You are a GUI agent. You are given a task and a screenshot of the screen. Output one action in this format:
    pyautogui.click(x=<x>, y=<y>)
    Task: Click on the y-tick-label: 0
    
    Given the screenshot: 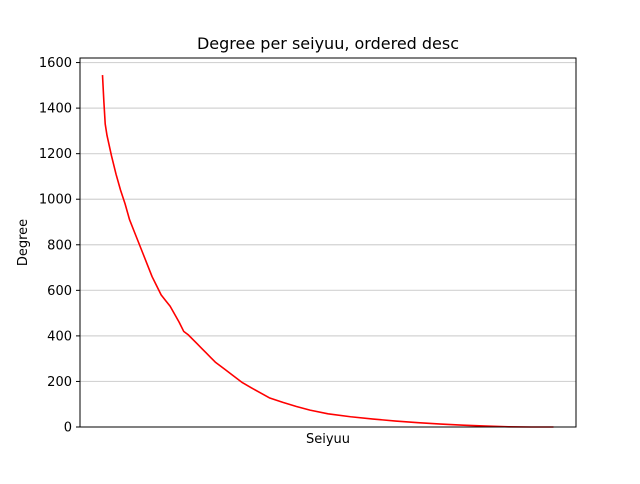 What is the action you would take?
    pyautogui.click(x=68, y=428)
    